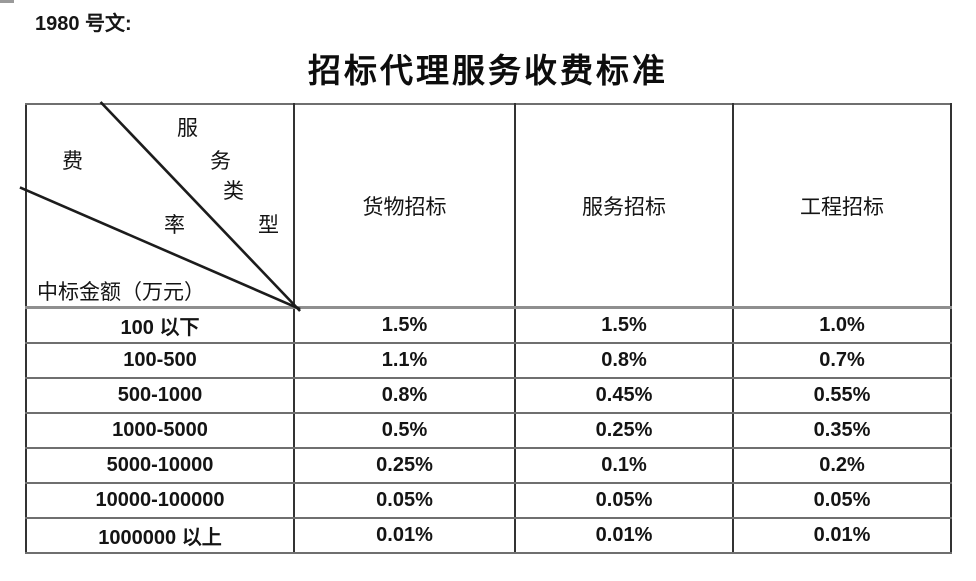 This screenshot has width=976, height=581. I want to click on table-row: 5000-10000 0.25% 0.1% 0.2%, so click(488, 465).